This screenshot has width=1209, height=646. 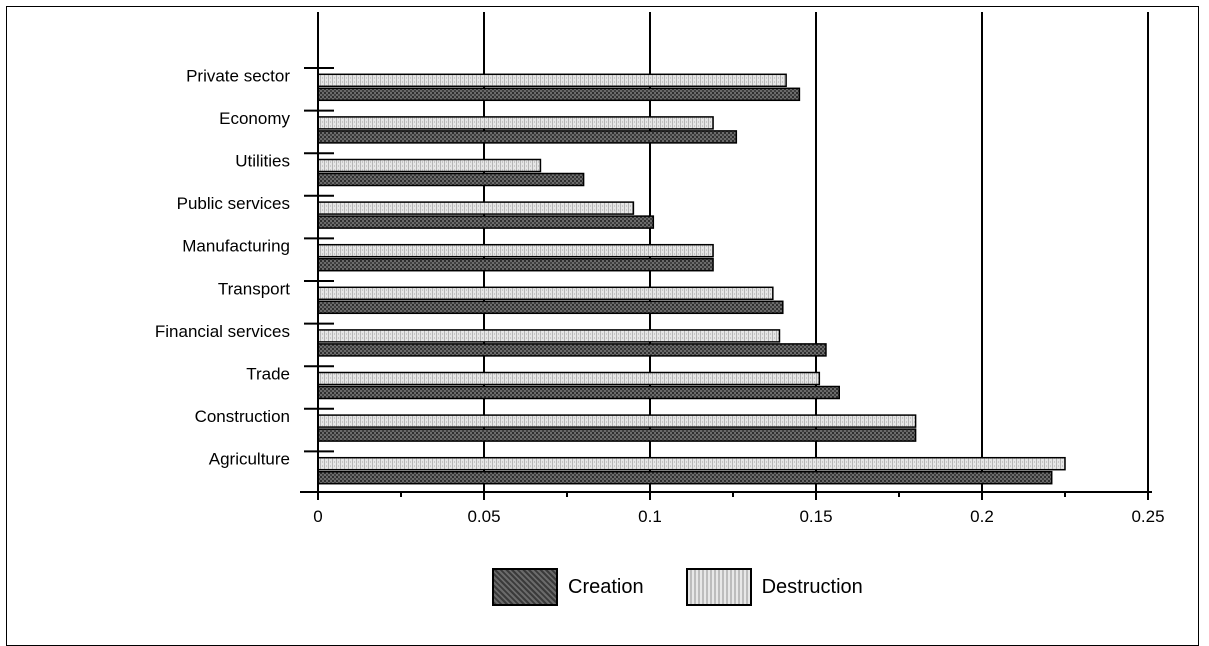 What do you see at coordinates (483, 516) in the screenshot?
I see `x-tick-label: 0.05` at bounding box center [483, 516].